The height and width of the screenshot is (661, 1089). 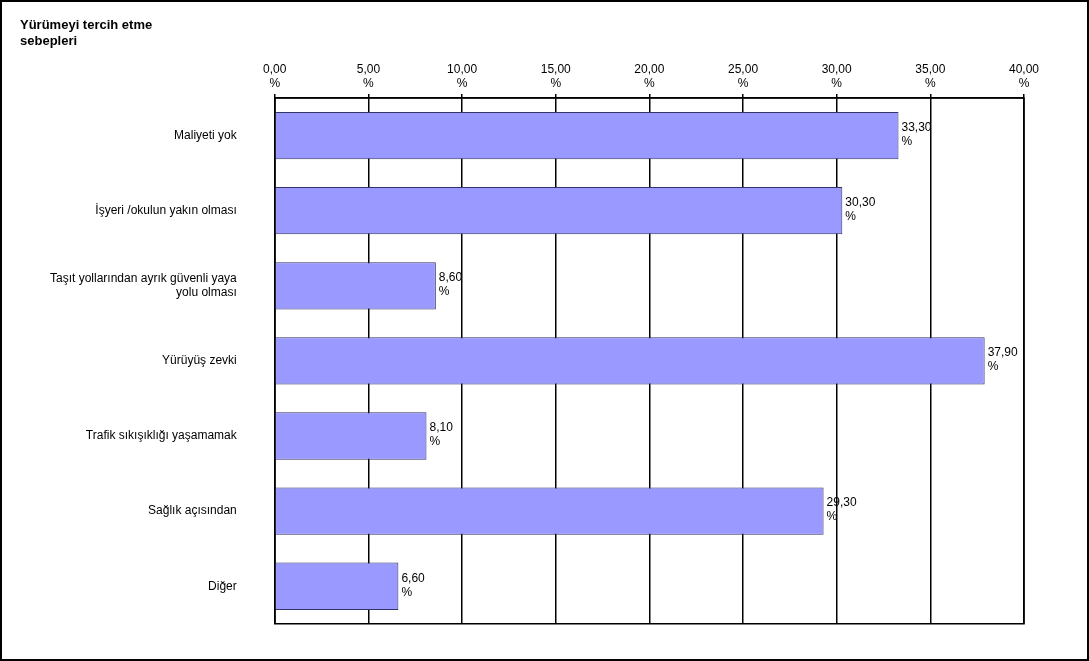 What do you see at coordinates (166, 209) in the screenshot?
I see `y-tick-label: İşyeri /okulun yakın olması` at bounding box center [166, 209].